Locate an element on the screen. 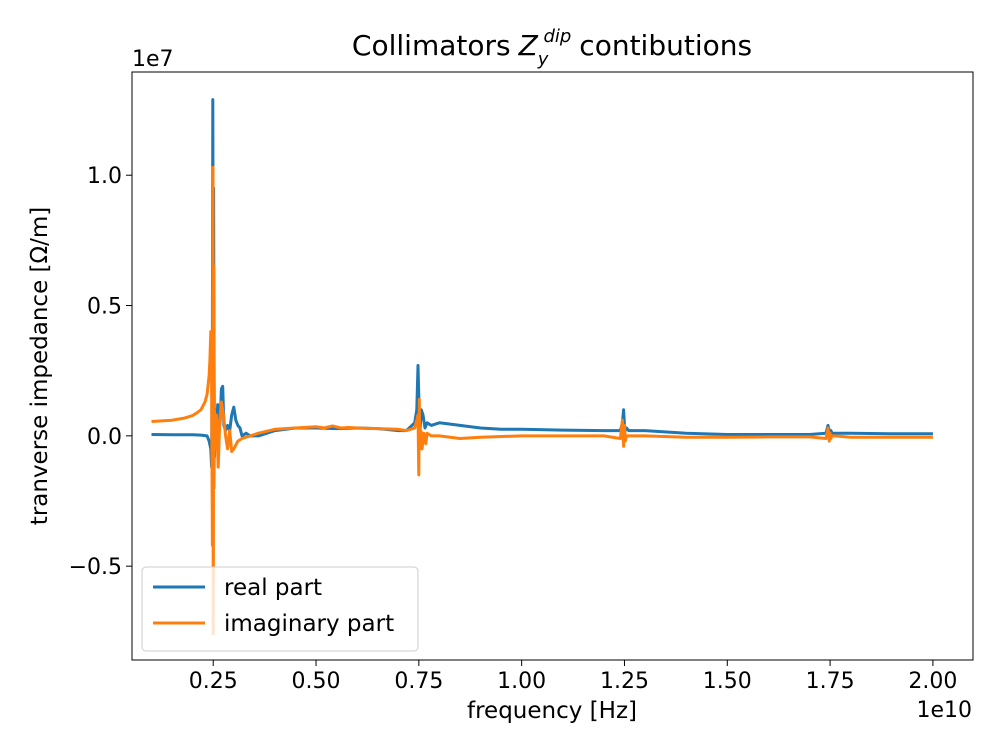  y-axis-label: tranverse impedance [Ω/m] is located at coordinates (40, 366).